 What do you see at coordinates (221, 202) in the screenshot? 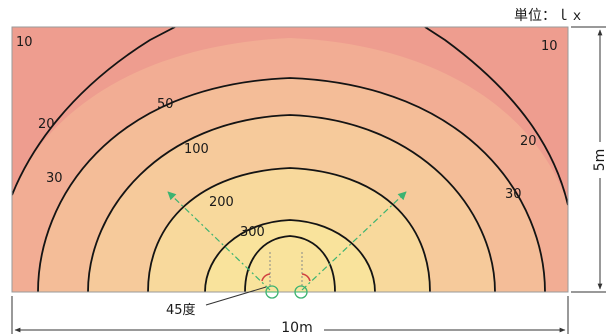
I see `contour-label: 200` at bounding box center [221, 202].